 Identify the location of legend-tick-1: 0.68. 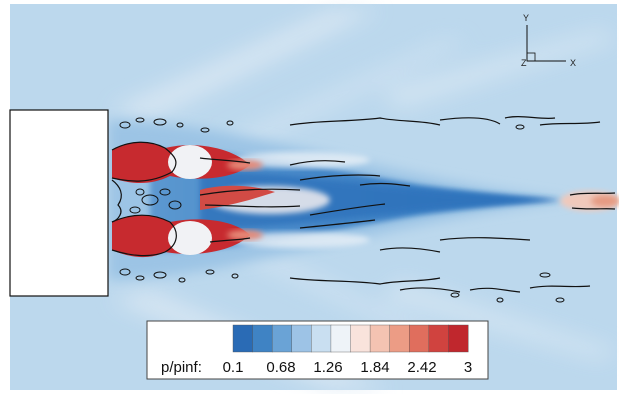
(280, 367).